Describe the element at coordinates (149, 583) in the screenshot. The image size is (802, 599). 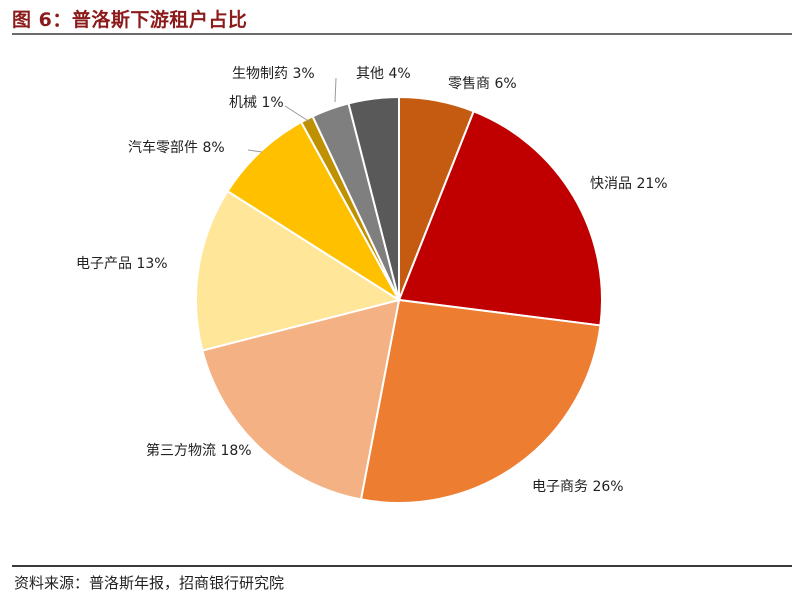
I see `source-note: 资料来源：普洛斯年报，招商银行研究院` at that location.